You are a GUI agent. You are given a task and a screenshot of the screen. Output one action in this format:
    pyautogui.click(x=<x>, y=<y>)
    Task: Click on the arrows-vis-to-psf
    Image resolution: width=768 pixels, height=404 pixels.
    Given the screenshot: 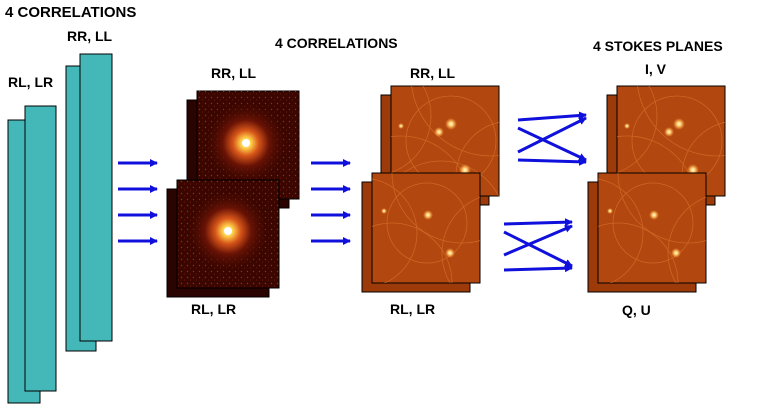 What is the action you would take?
    pyautogui.click(x=138, y=202)
    